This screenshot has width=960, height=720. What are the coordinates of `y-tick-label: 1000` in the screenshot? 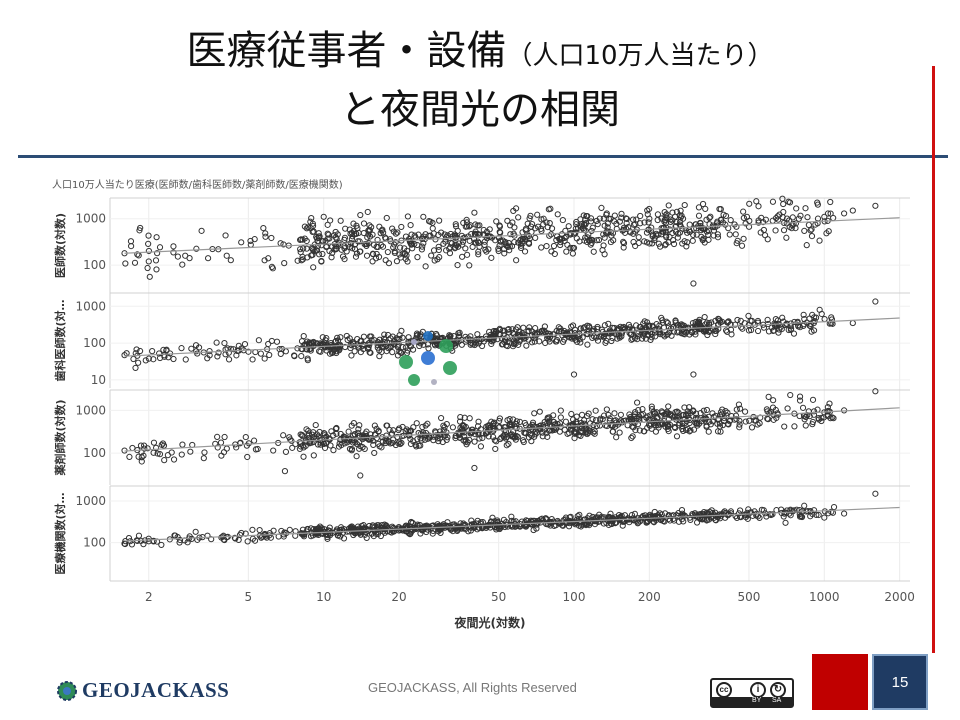 It's located at (90, 501).